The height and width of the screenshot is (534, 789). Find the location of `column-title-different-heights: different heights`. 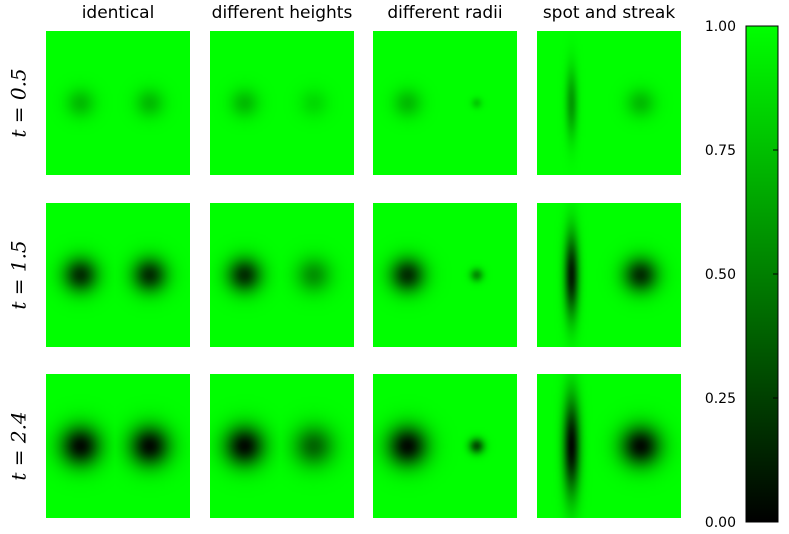

column-title-different-heights: different heights is located at coordinates (282, 13).